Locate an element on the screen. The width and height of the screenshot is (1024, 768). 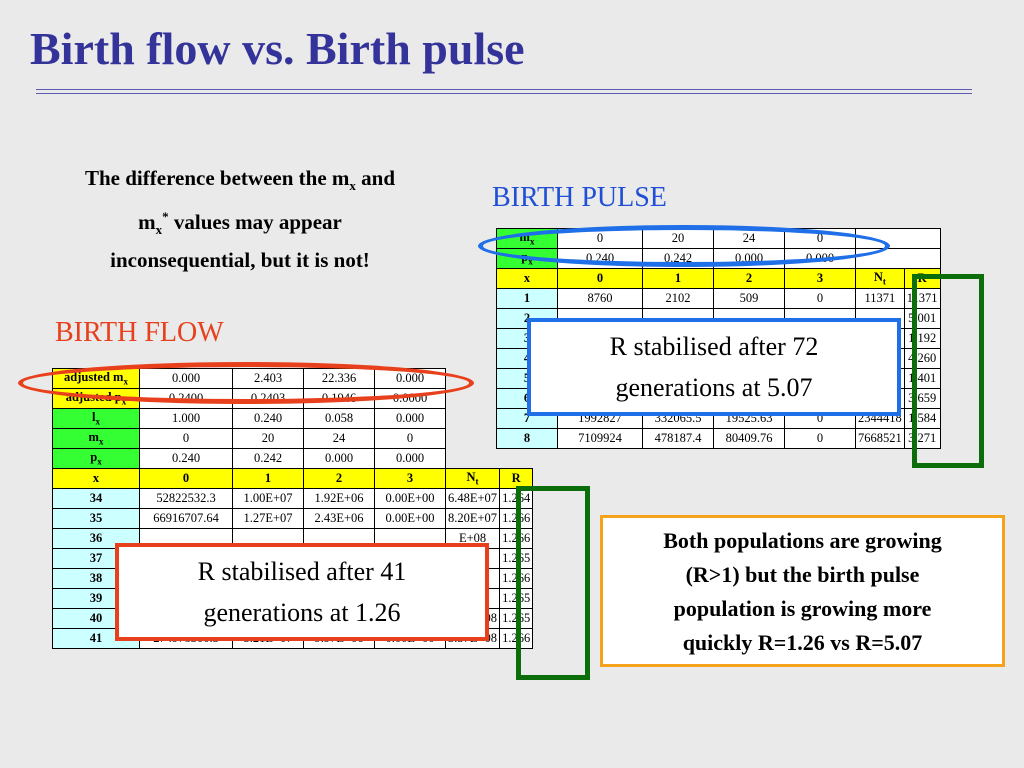
intro-sup: * is located at coordinates (165, 217).